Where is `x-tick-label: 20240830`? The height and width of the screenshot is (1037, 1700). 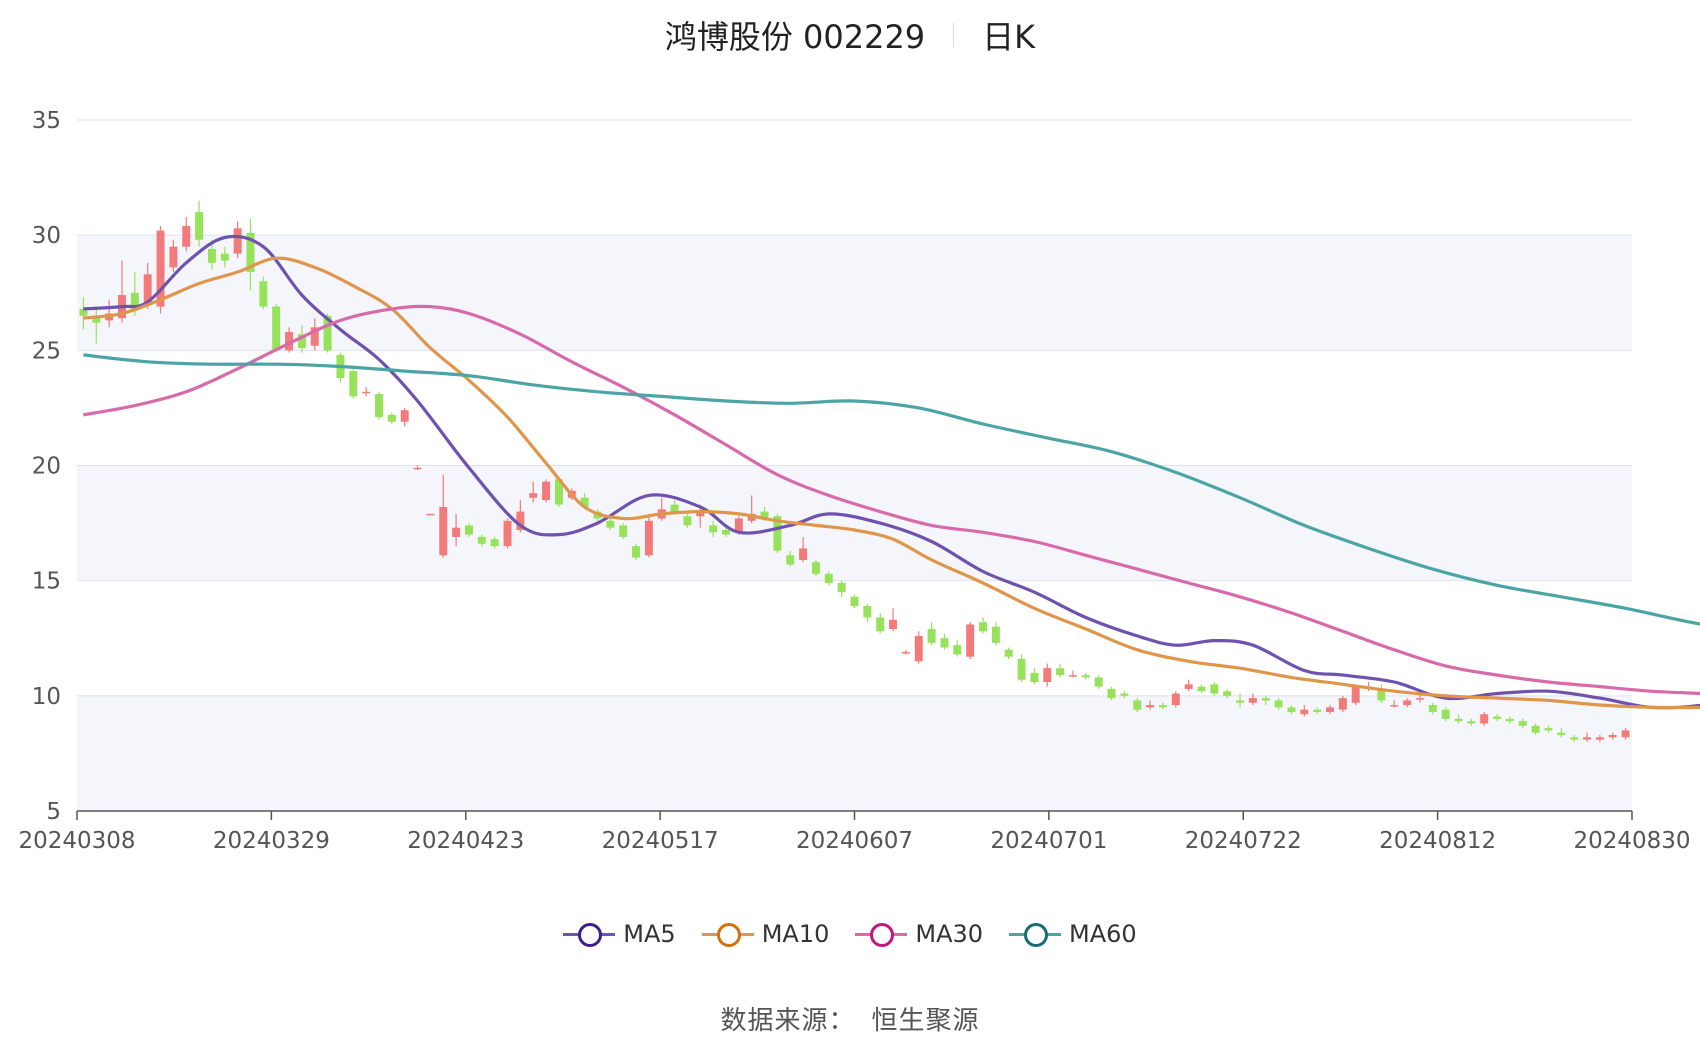
x-tick-label: 20240830 is located at coordinates (1631, 841).